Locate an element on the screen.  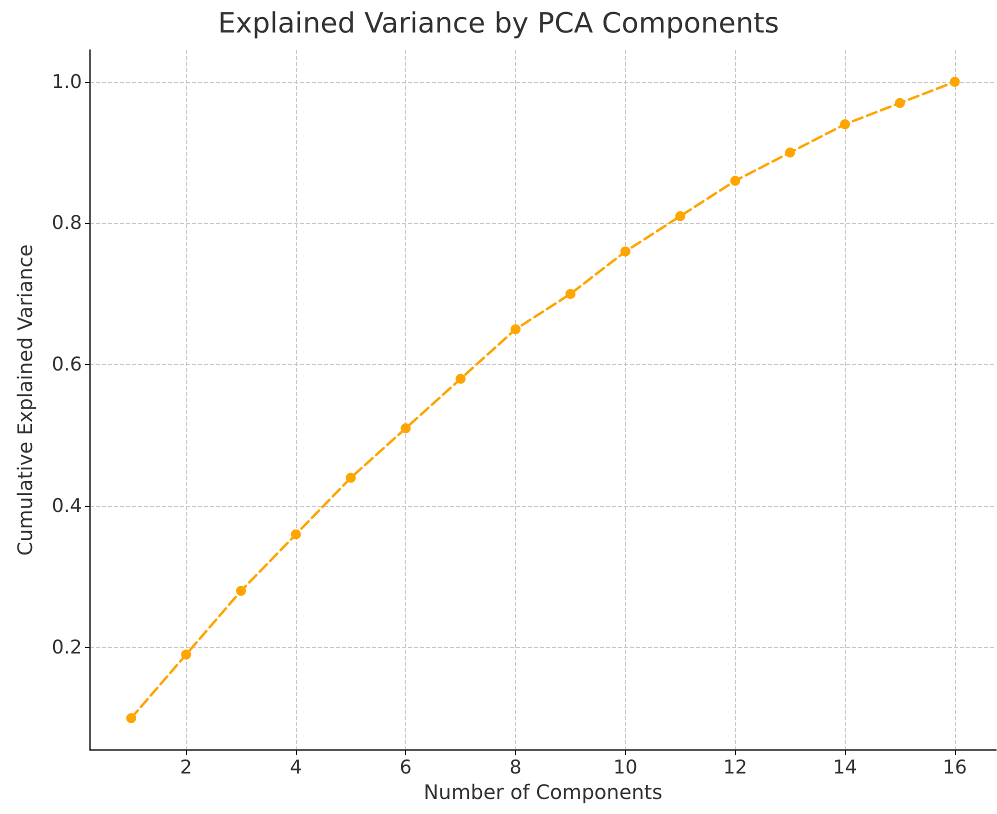
y-tick-label: 0.4 is located at coordinates (67, 506).